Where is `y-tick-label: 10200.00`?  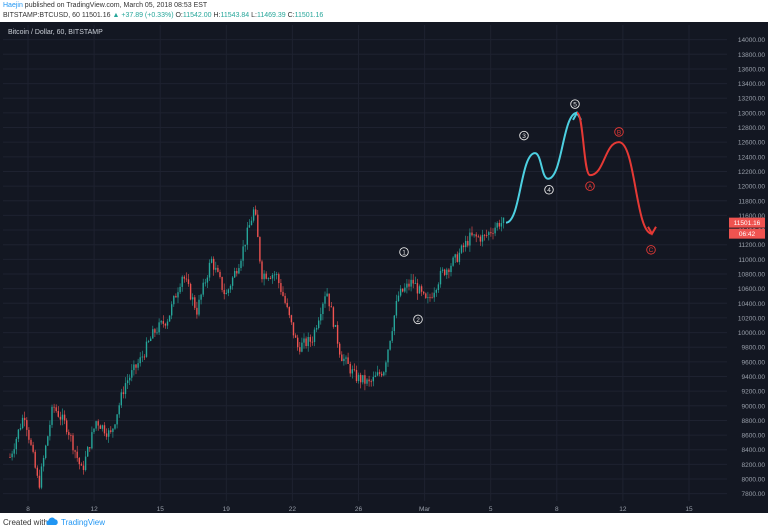
y-tick-label: 10200.00 is located at coordinates (751, 318).